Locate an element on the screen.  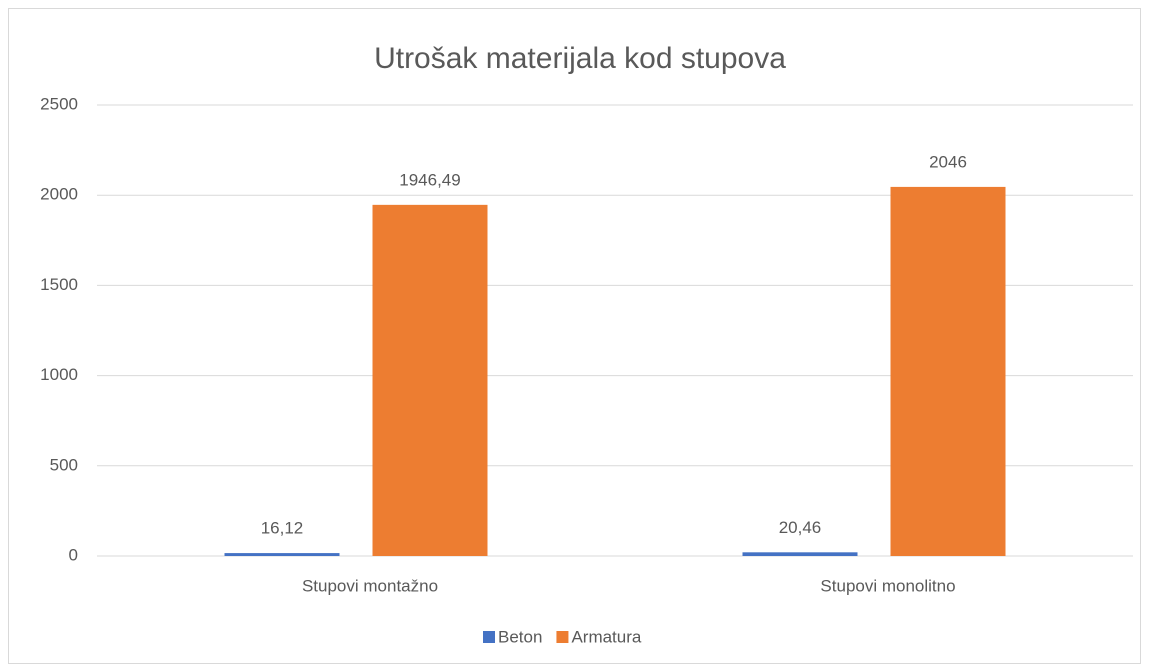
x-tick-label: Stupovi monolitno is located at coordinates (887, 585).